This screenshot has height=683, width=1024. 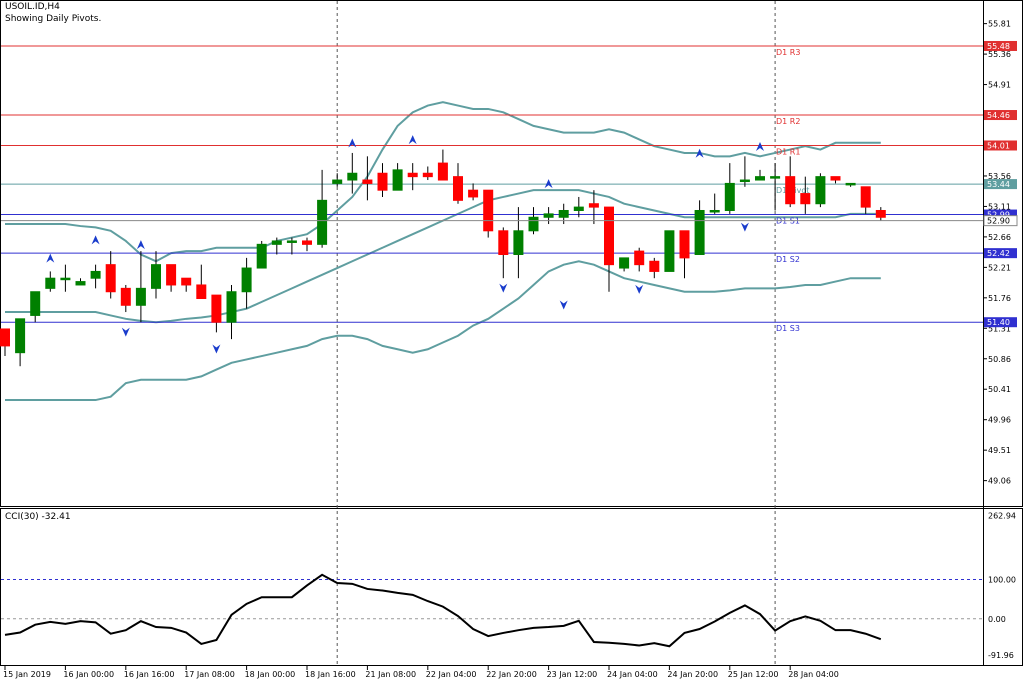 What do you see at coordinates (999, 206) in the screenshot?
I see `price-tick-label: 53.11` at bounding box center [999, 206].